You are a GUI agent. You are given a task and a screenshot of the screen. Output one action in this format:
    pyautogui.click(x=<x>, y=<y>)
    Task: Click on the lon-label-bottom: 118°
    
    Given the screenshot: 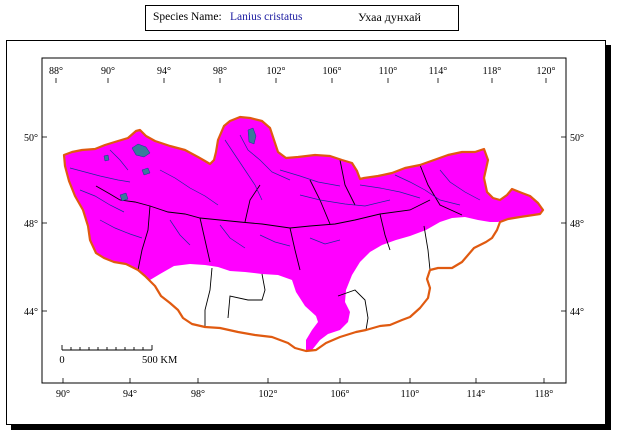 What is the action you would take?
    pyautogui.click(x=544, y=394)
    